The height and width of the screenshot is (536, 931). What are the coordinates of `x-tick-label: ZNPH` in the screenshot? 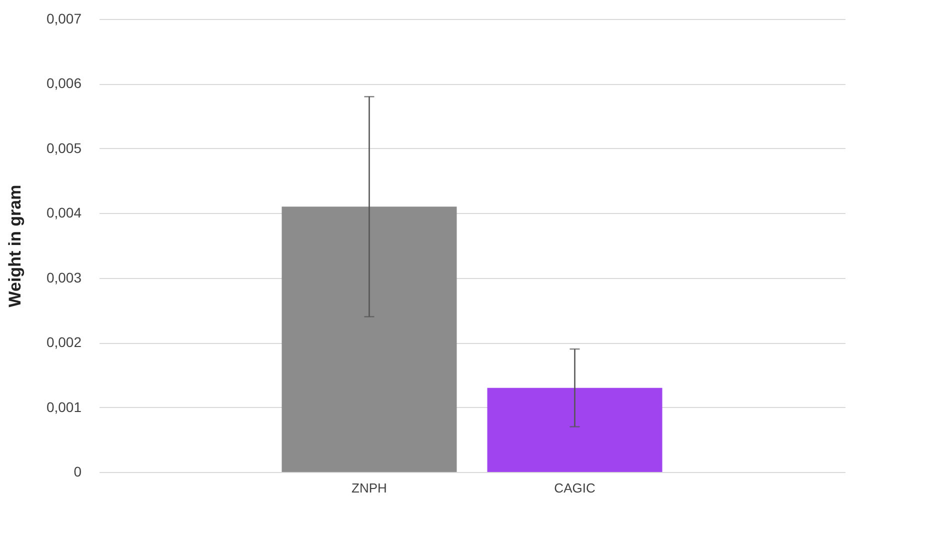 It's located at (369, 488).